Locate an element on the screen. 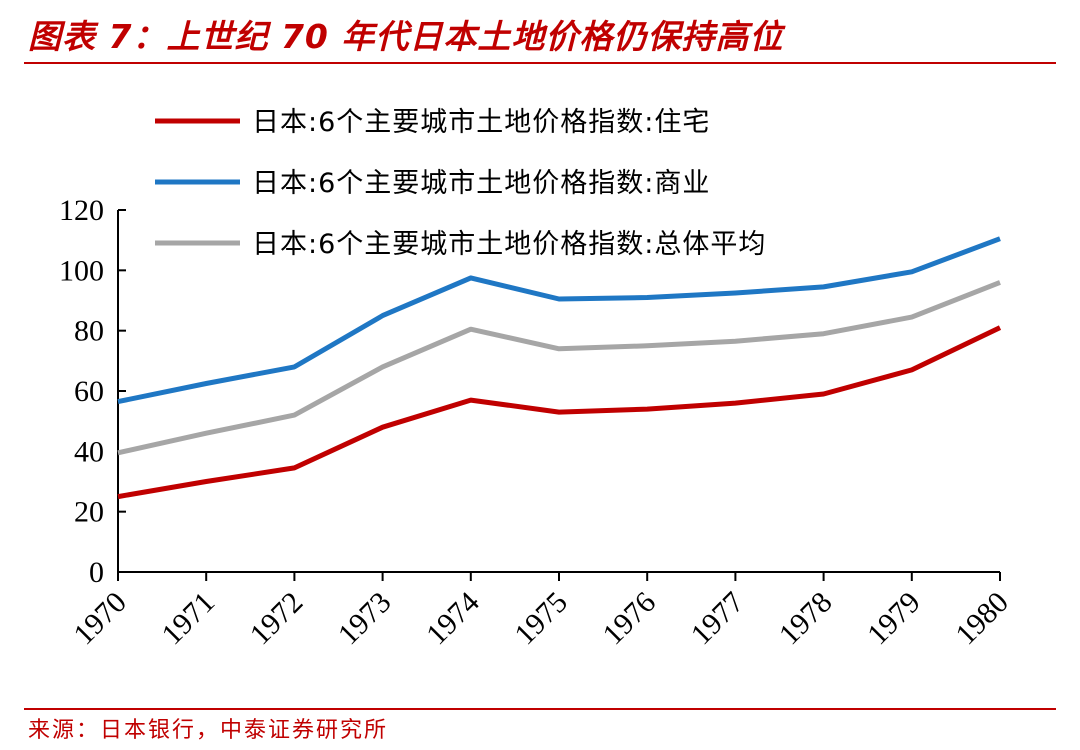 This screenshot has width=1080, height=750. x-tick-label: 1977 is located at coordinates (718, 619).